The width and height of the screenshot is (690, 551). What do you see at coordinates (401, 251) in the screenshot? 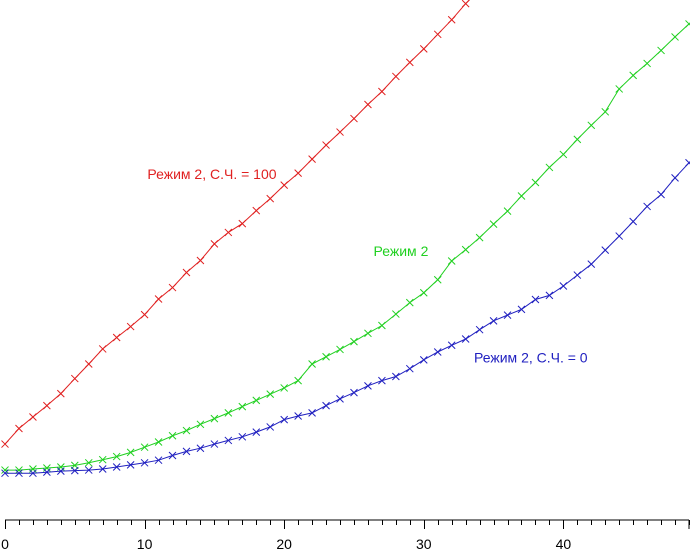
I see `series-label-1: Режим 2` at bounding box center [401, 251].